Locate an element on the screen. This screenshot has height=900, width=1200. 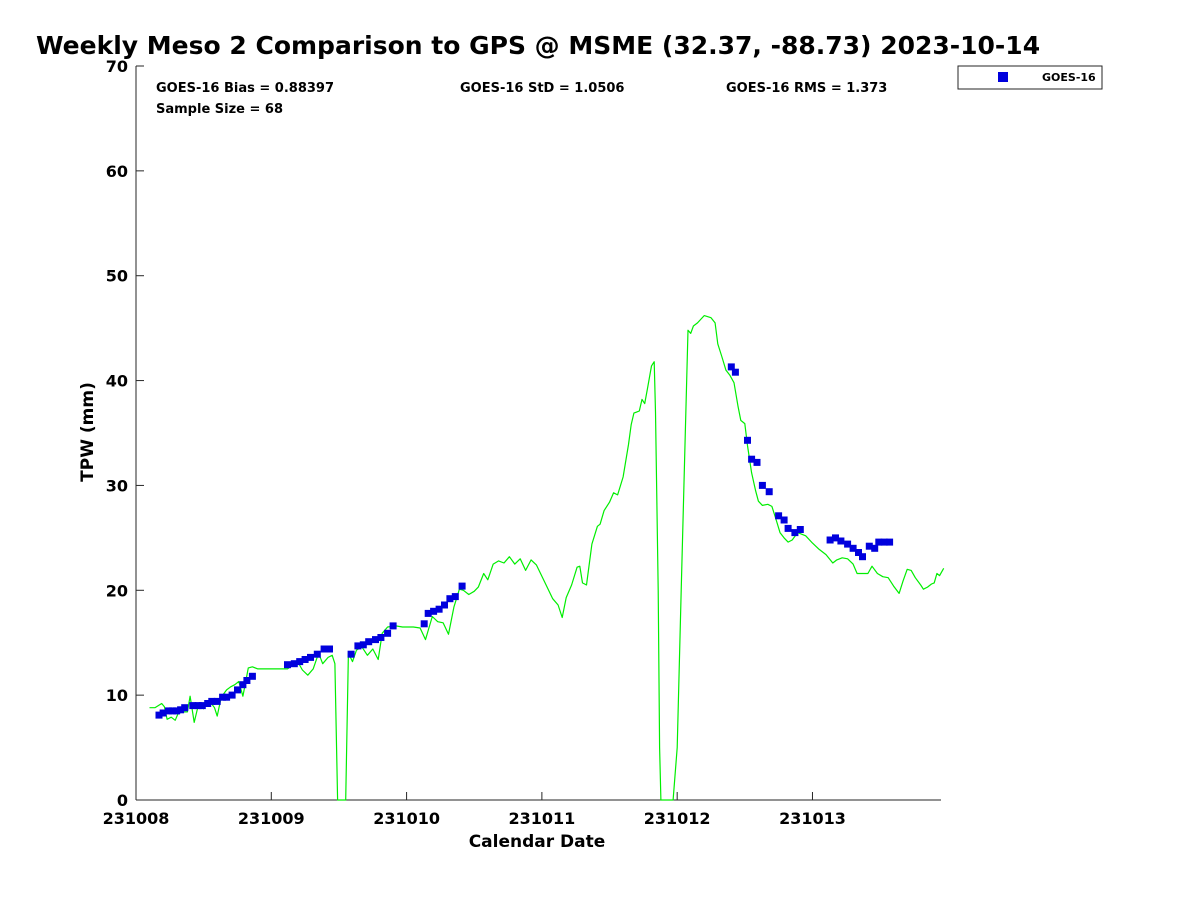
x-tick-label: 231008 is located at coordinates (136, 818).